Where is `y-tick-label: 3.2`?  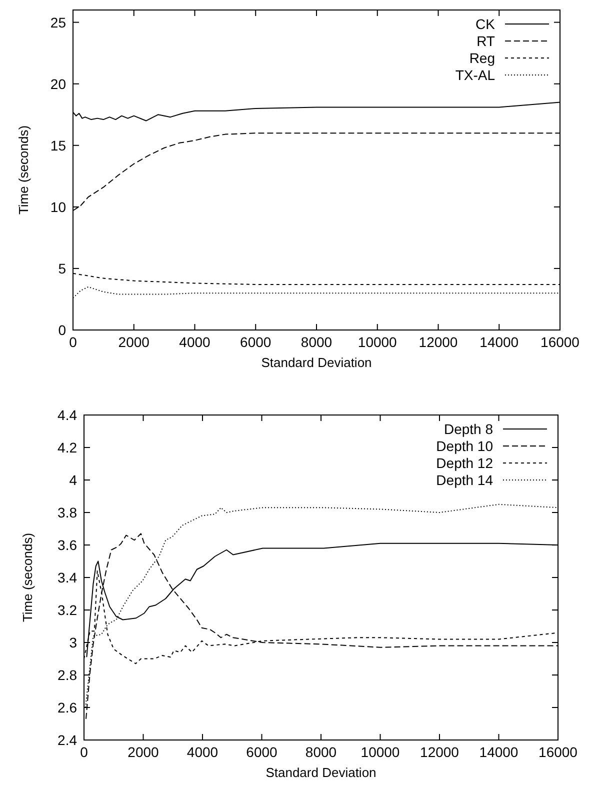 y-tick-label: 3.2 is located at coordinates (68, 610).